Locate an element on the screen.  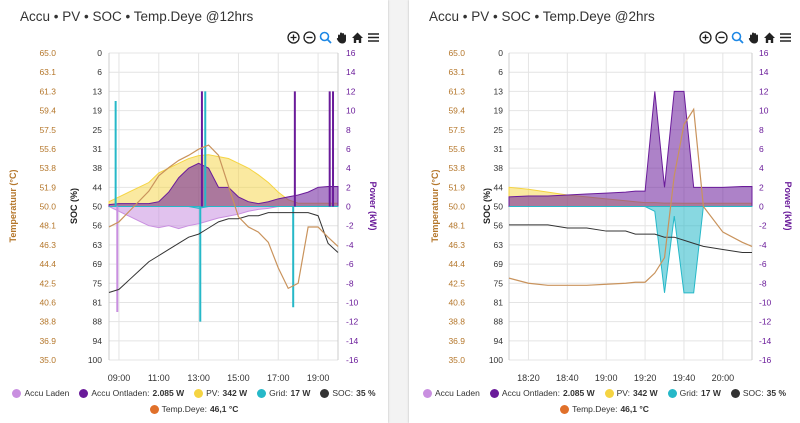
power-tick-label: -4 is located at coordinates (350, 245).